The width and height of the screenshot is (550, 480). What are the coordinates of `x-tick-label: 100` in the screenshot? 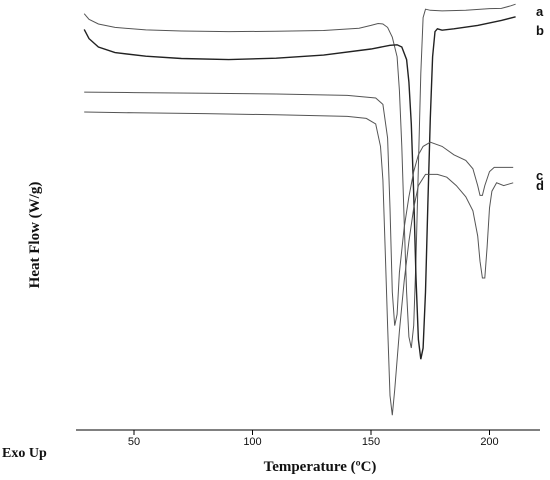 It's located at (252, 442).